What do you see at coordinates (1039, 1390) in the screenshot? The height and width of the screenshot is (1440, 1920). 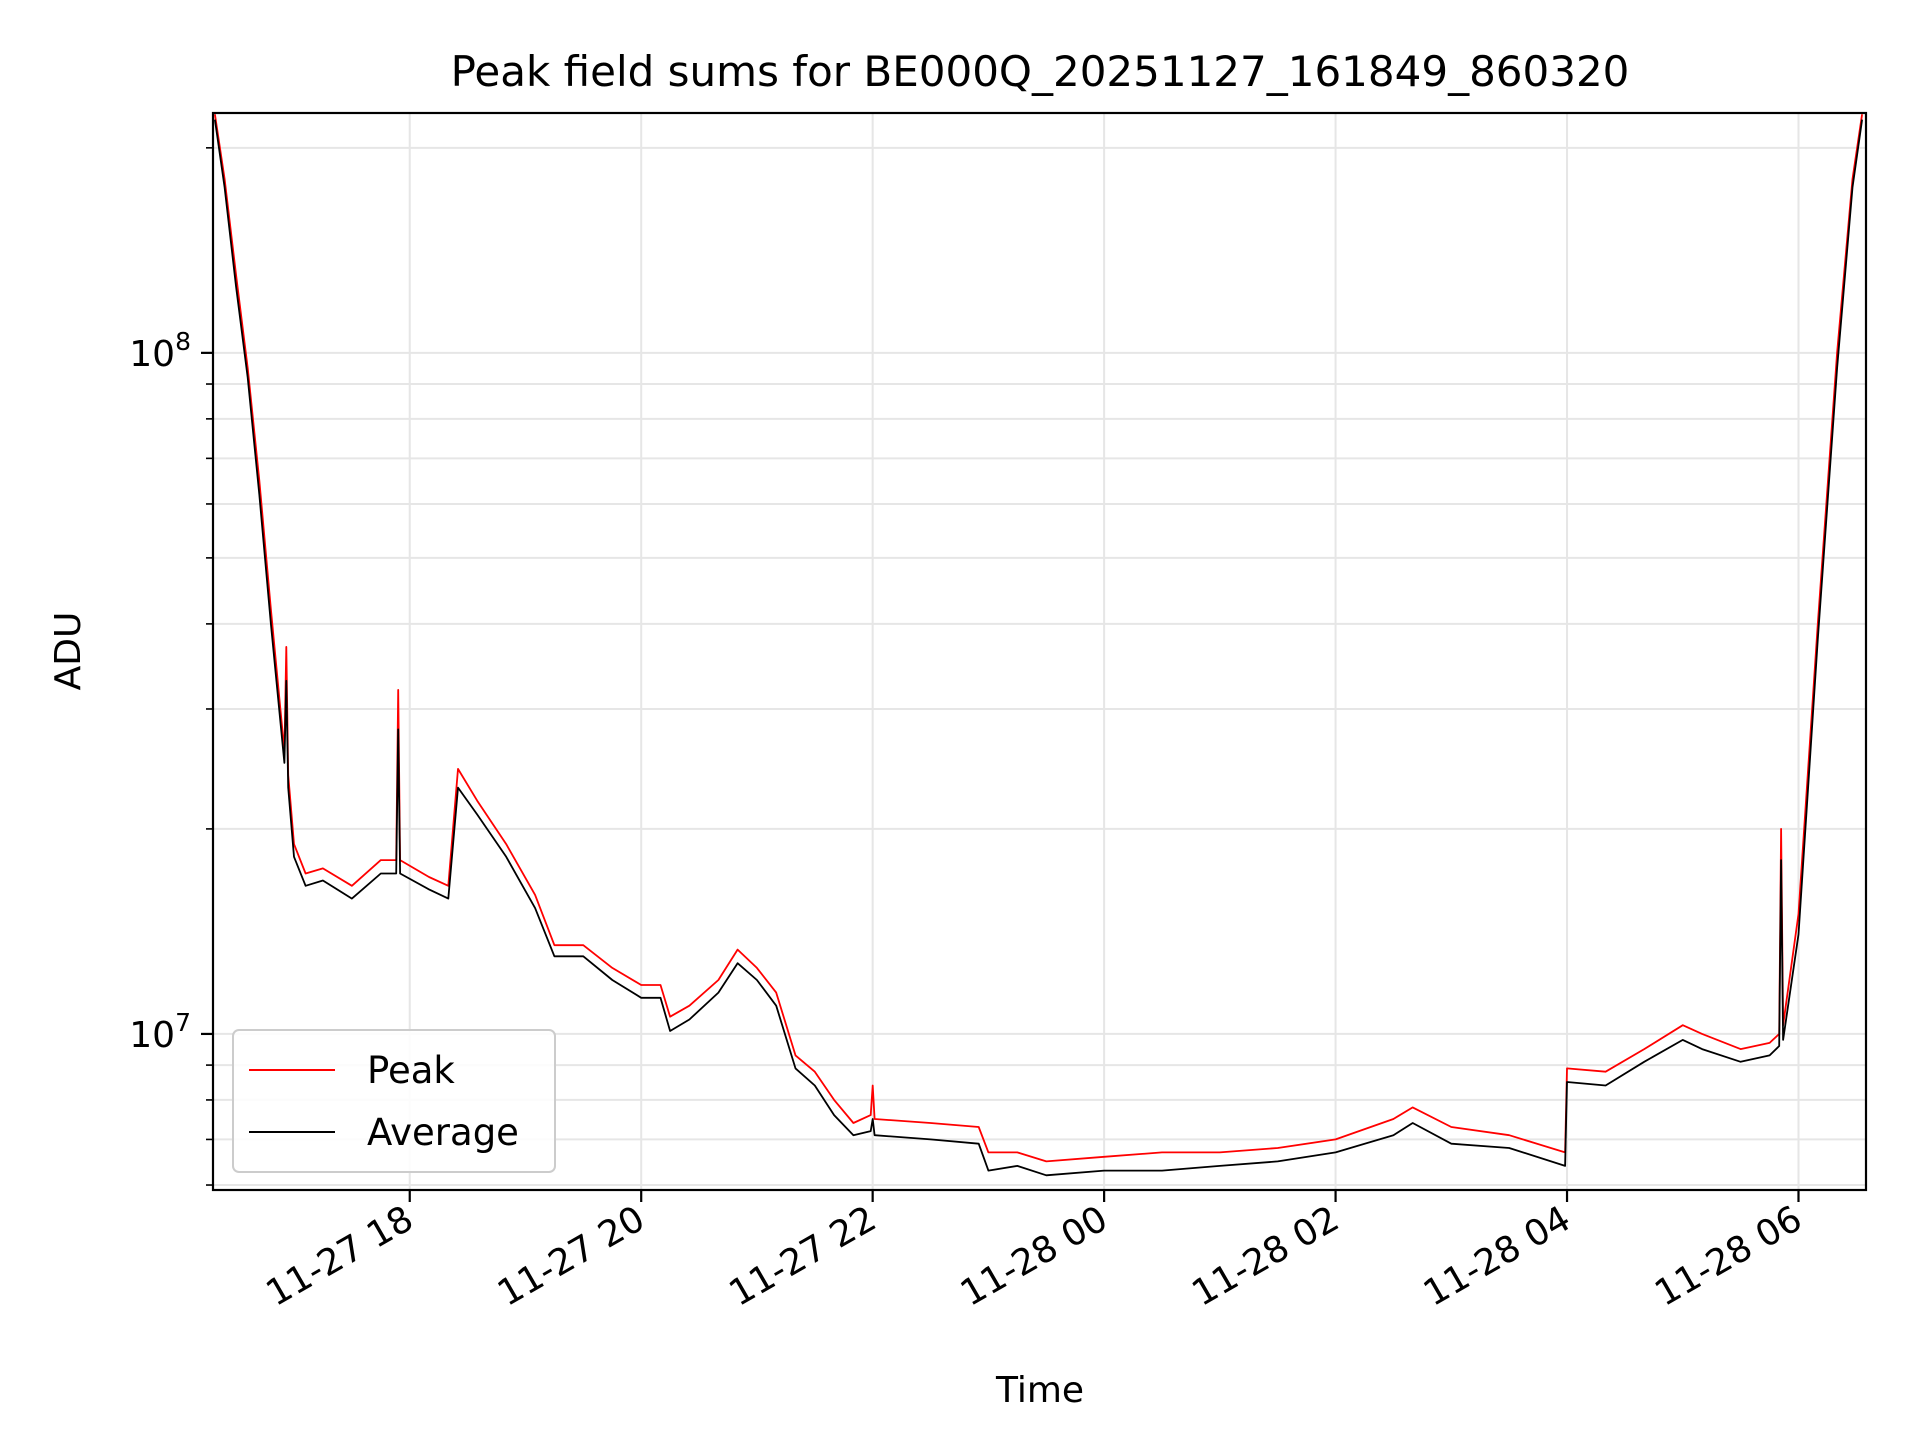 I see `x-axis-label: Time` at bounding box center [1039, 1390].